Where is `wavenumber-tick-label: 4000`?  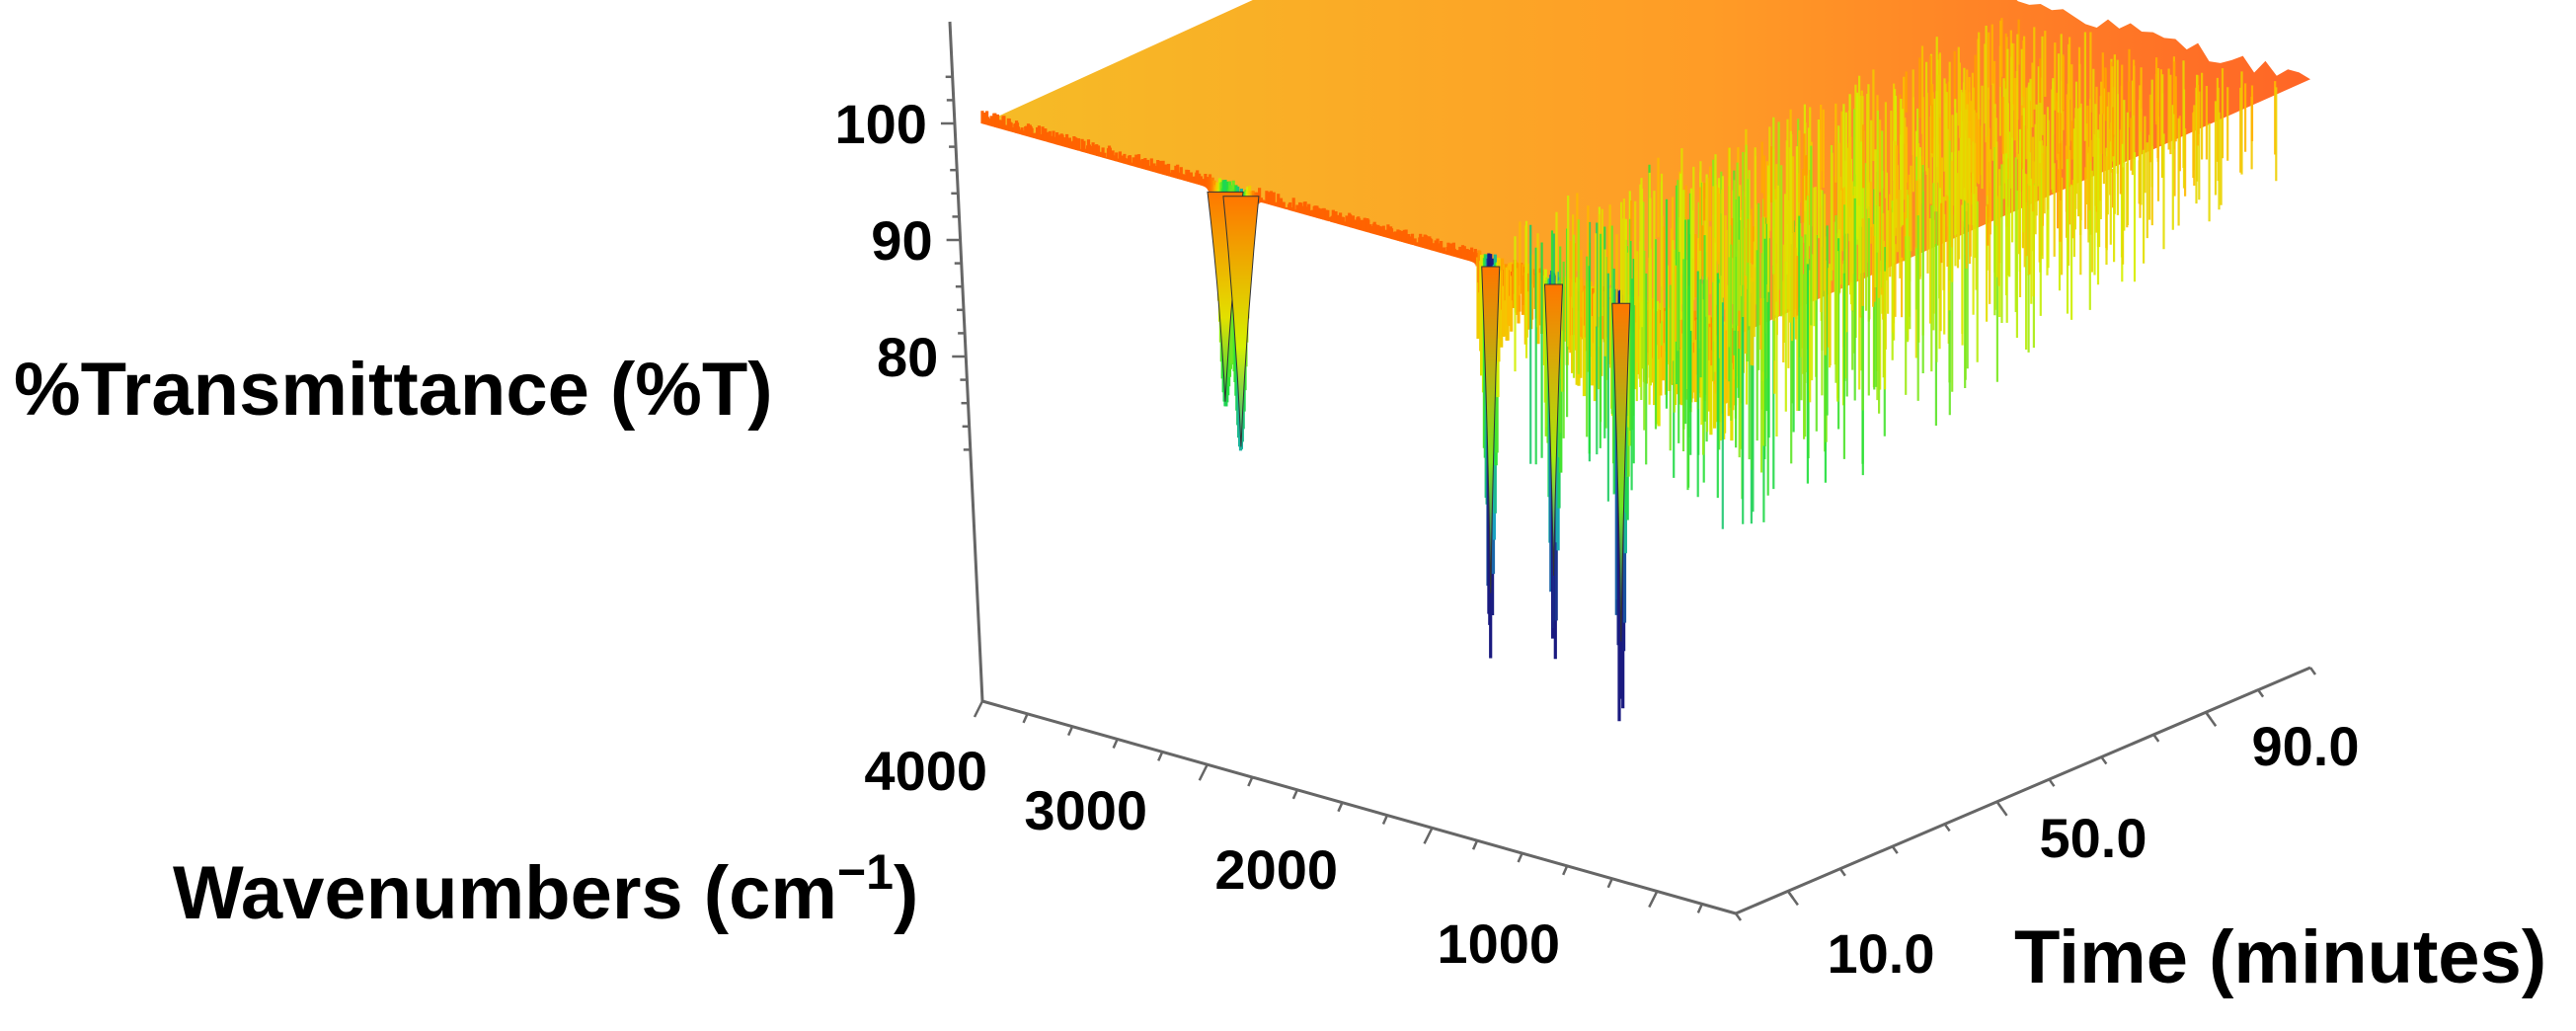 wavenumber-tick-label: 4000 is located at coordinates (925, 771).